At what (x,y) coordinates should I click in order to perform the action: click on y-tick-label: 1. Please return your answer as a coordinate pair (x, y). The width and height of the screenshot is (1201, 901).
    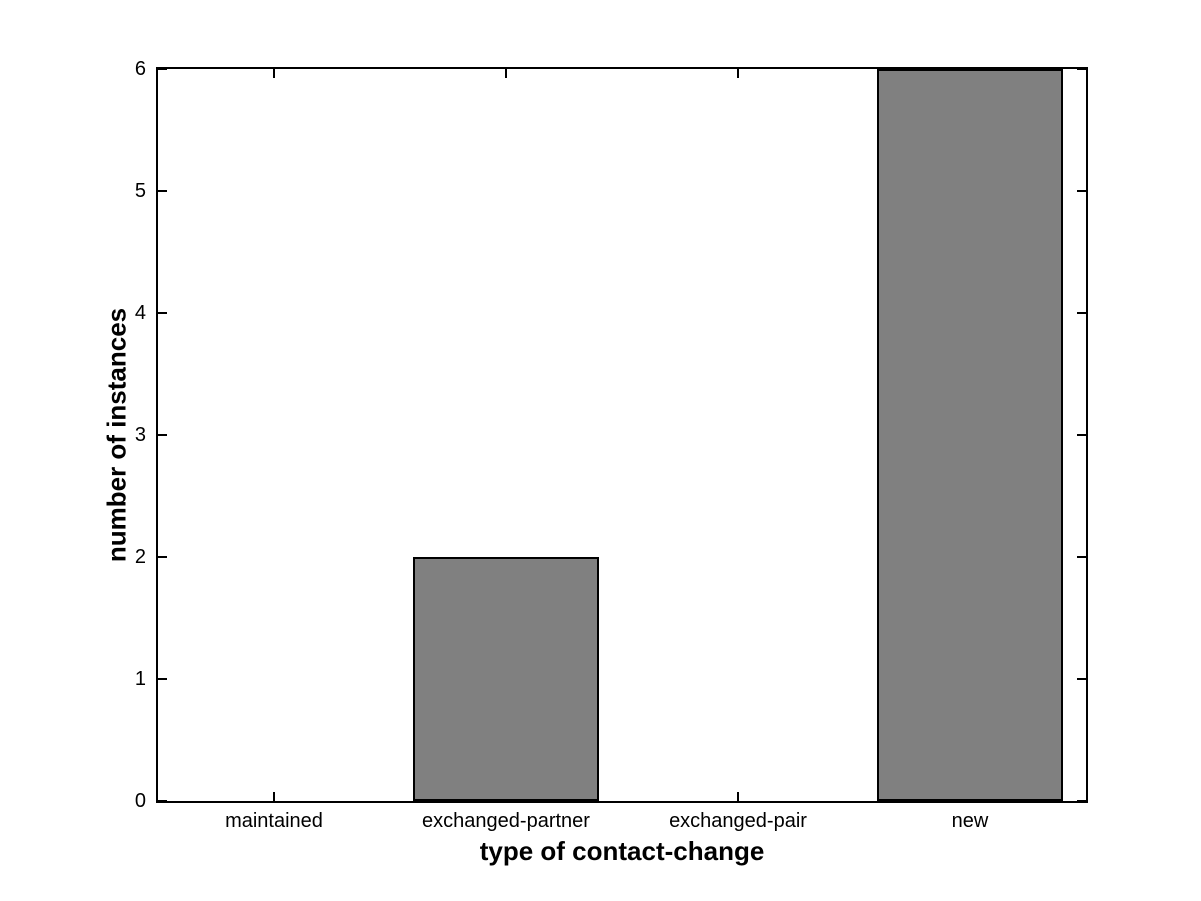
    Looking at the image, I should click on (140, 679).